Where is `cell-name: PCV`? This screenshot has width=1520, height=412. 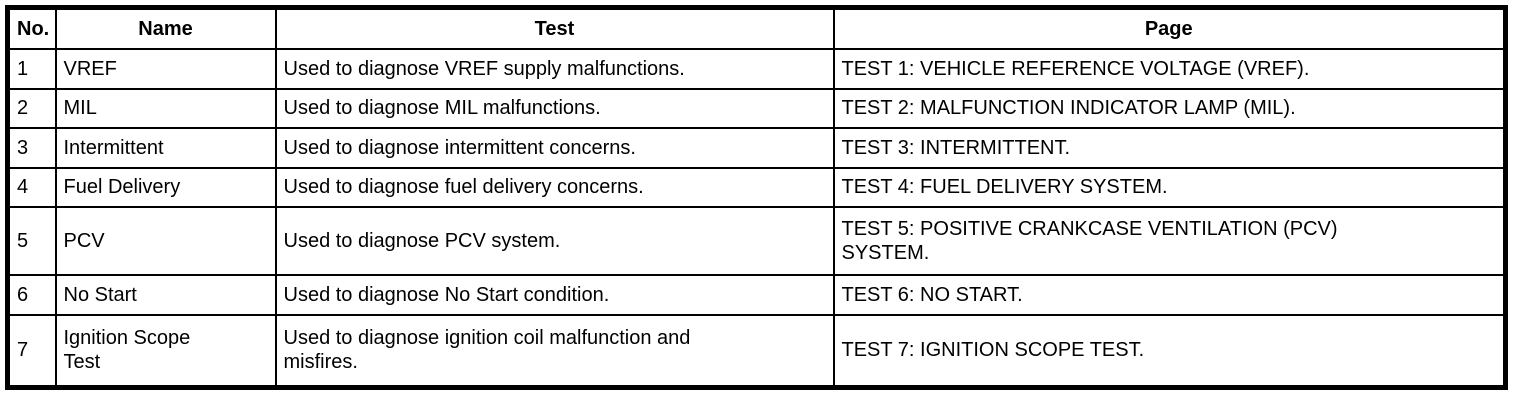
cell-name: PCV is located at coordinates (165, 240).